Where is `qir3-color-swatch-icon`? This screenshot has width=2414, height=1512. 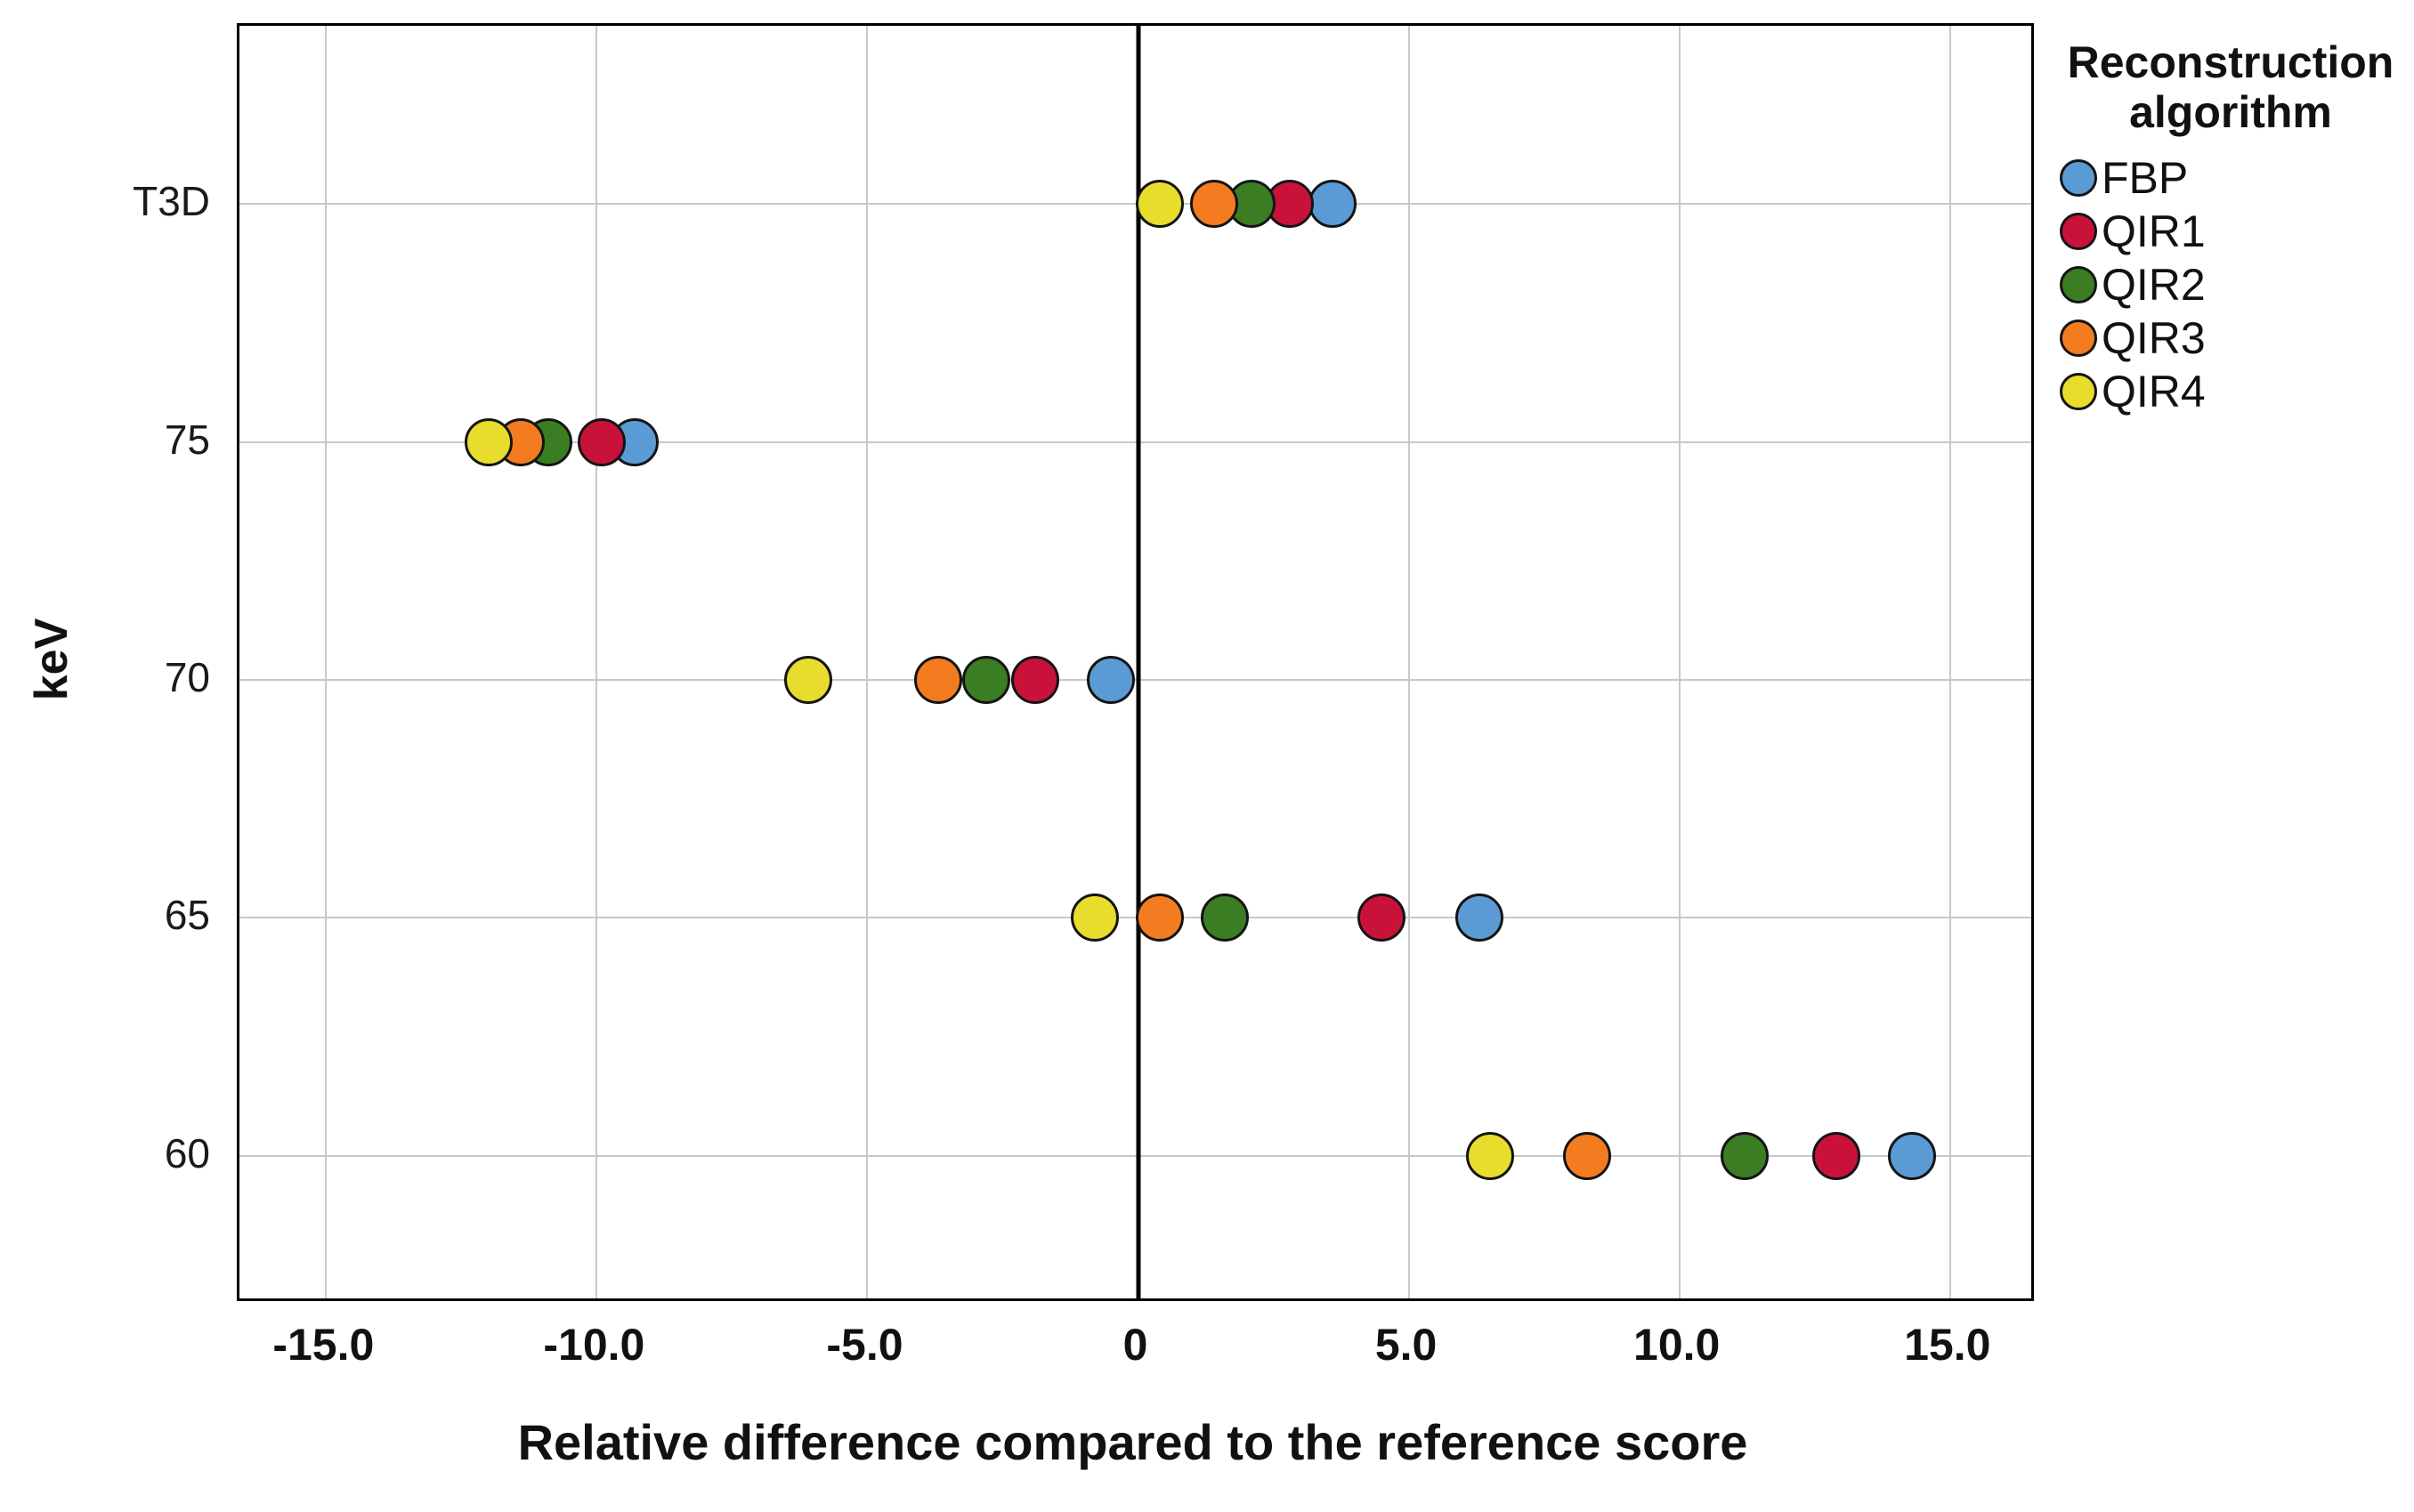
qir3-color-swatch-icon is located at coordinates (2079, 338).